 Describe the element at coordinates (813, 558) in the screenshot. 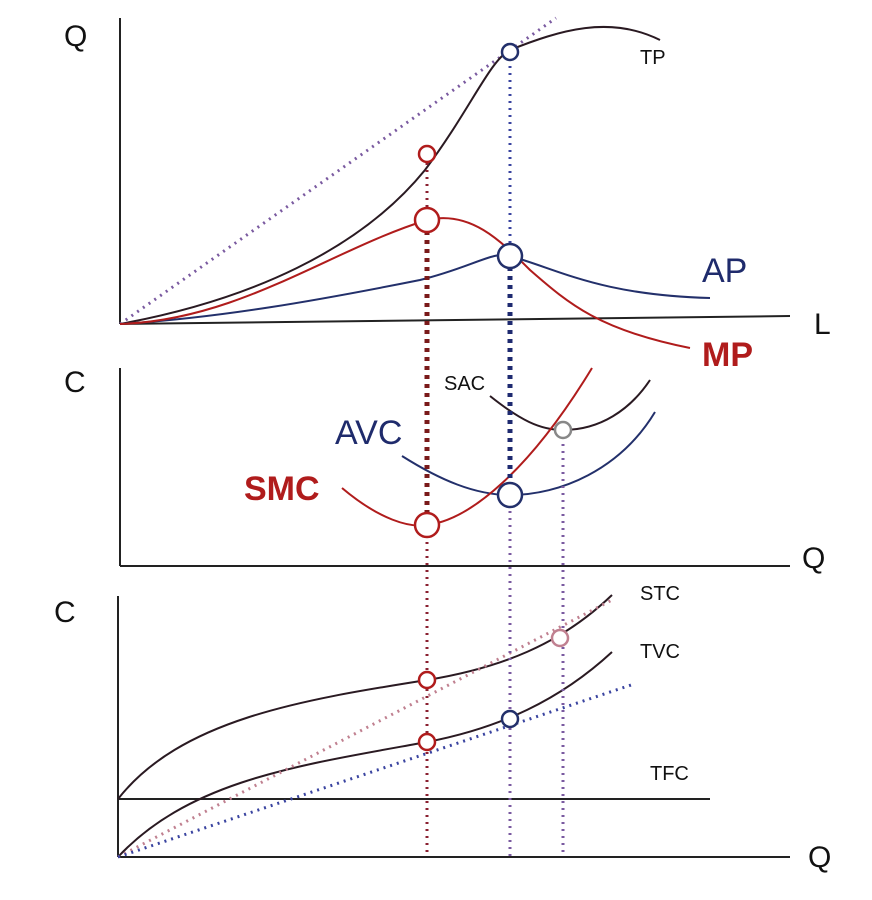

I see `unit-cost-x-axis-label: Q` at that location.